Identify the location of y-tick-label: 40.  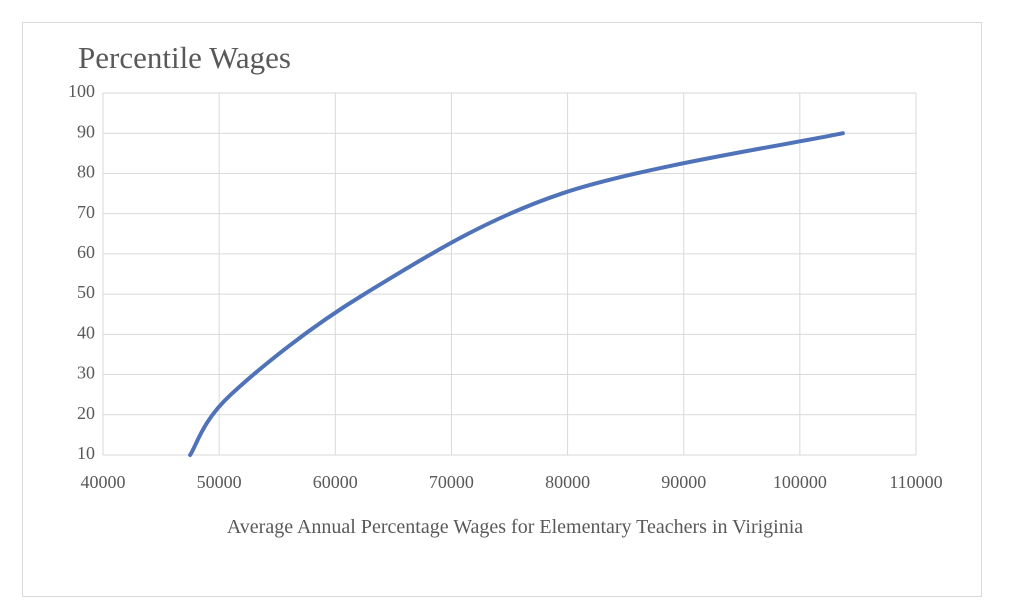
(86, 332).